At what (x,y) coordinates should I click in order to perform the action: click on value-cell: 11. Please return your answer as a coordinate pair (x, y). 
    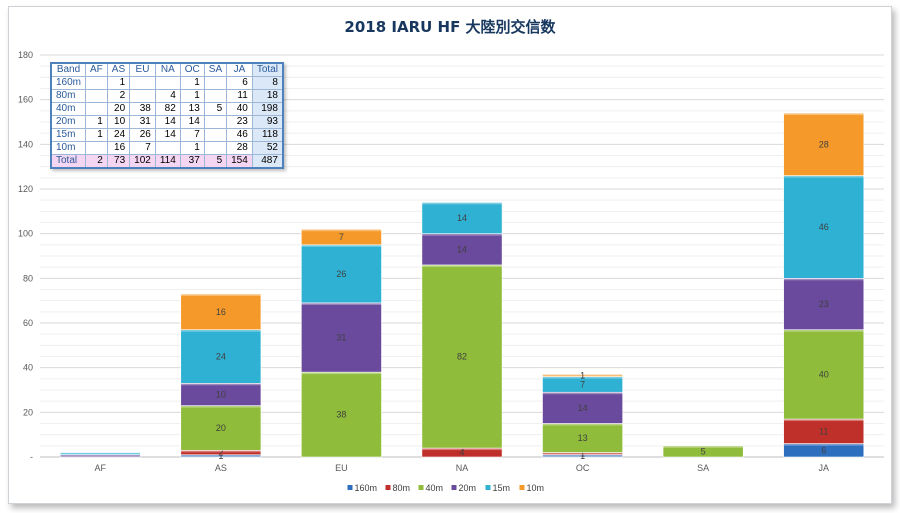
    Looking at the image, I should click on (239, 96).